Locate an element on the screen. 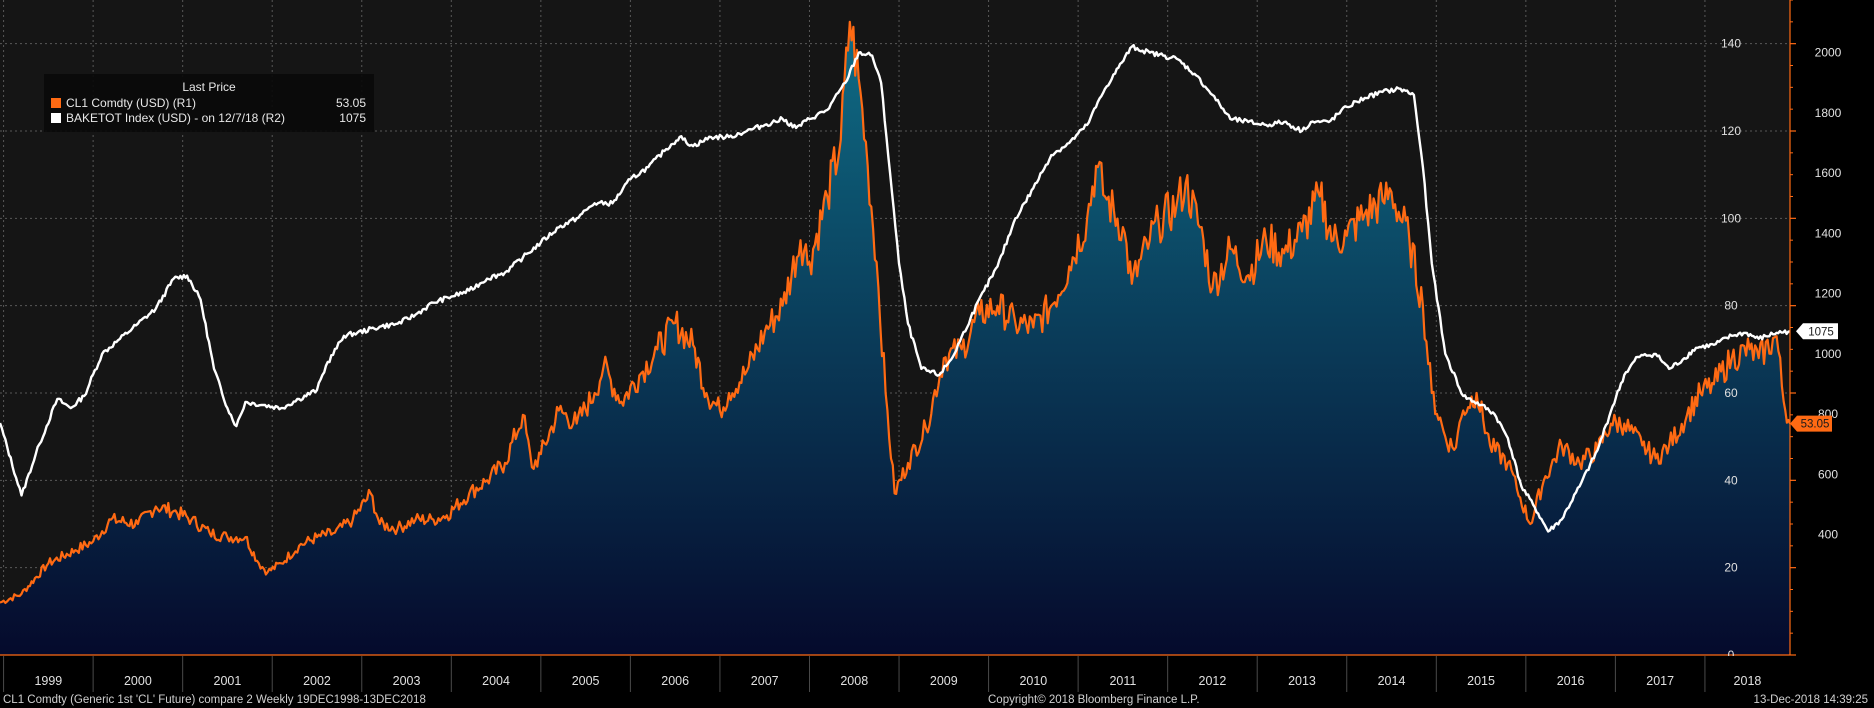 This screenshot has width=1874, height=708. last-price-labels: 53.05 1075 is located at coordinates (1814, 377).